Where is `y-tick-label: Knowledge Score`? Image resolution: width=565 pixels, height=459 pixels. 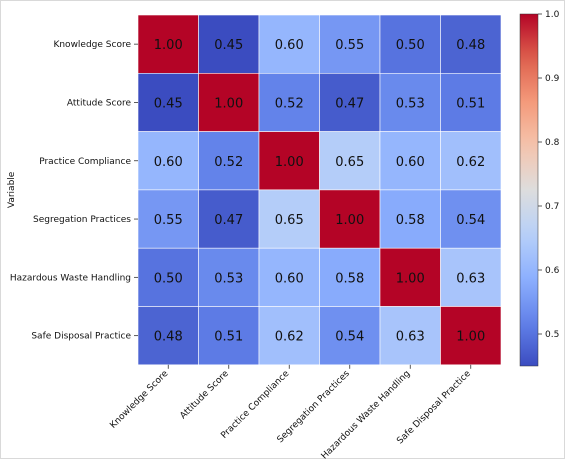 y-tick-label: Knowledge Score is located at coordinates (92, 45).